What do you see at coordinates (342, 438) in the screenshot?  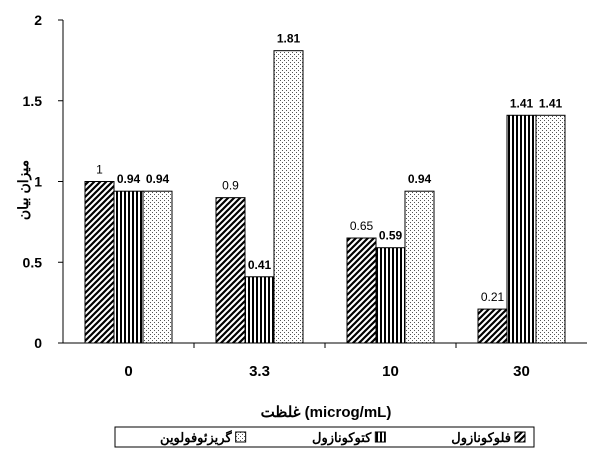 I see `legend-label: کتوکونازول` at bounding box center [342, 438].